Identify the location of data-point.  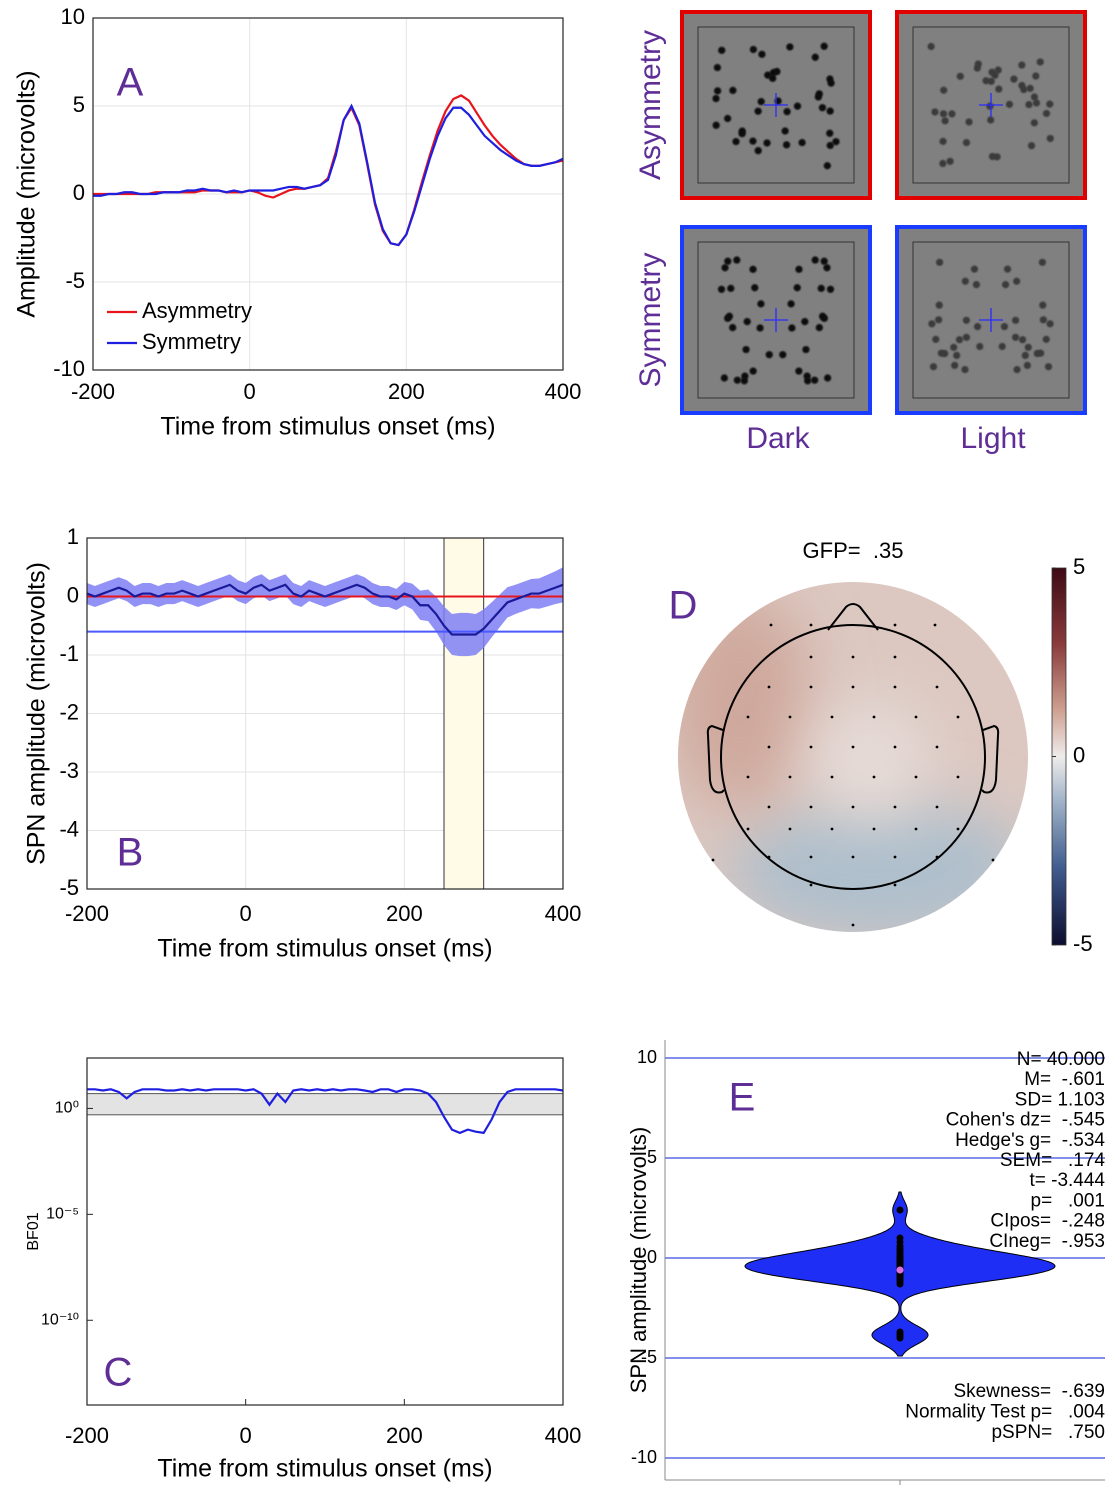
(900, 1284).